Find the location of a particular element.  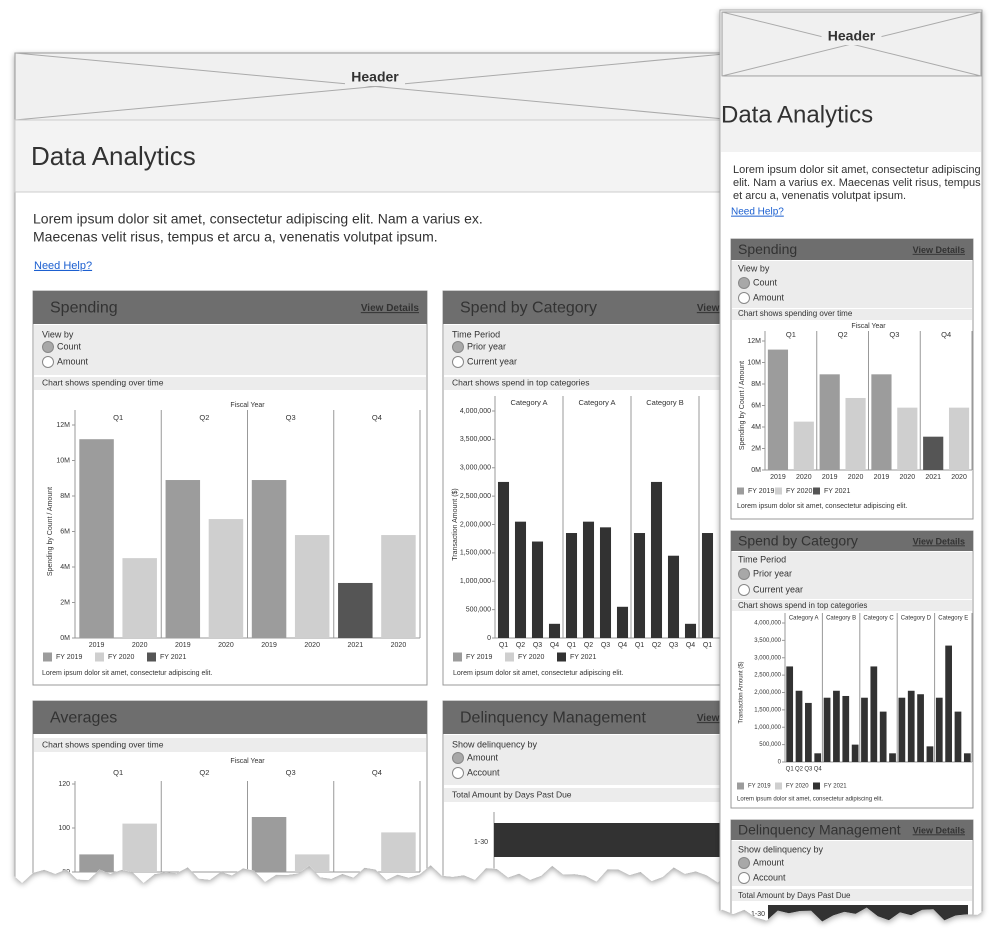

control-label: Show delinquency by is located at coordinates (781, 849).